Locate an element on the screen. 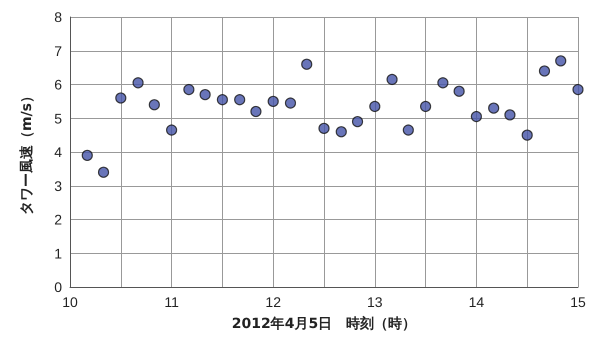  x-tick-label: 14 is located at coordinates (476, 302).